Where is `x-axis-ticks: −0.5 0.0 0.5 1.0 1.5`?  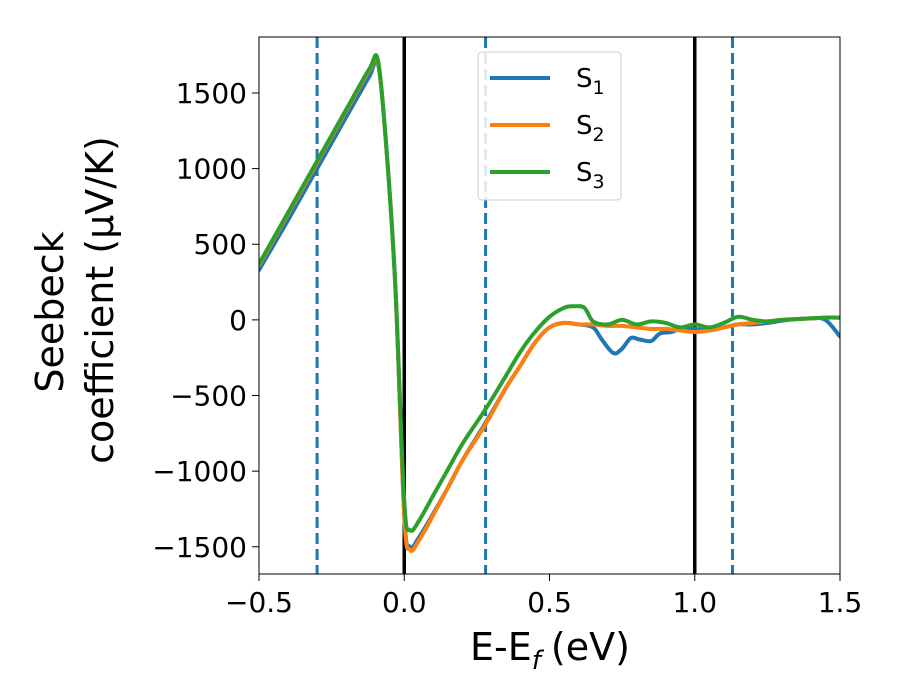
x-axis-ticks: −0.5 0.0 0.5 1.0 1.5 is located at coordinates (543, 596).